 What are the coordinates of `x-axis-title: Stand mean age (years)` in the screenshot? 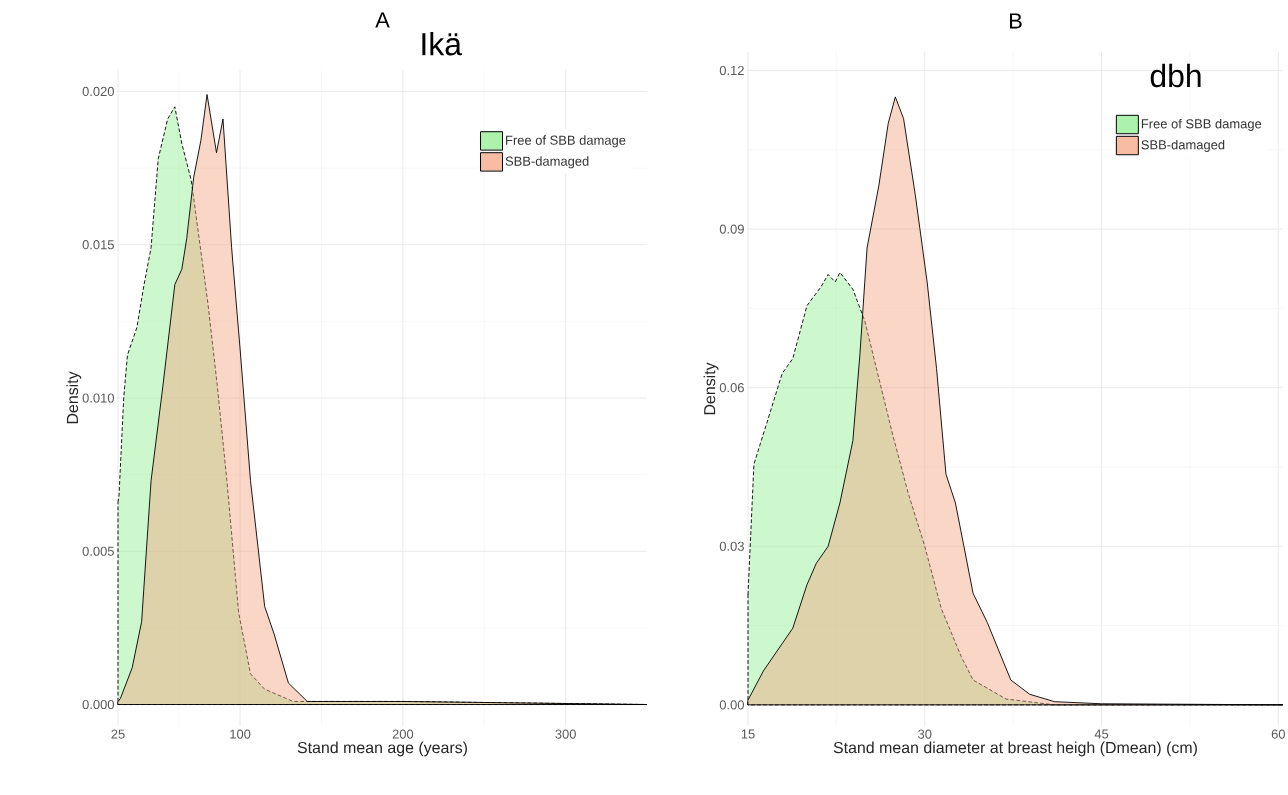 It's located at (382, 749).